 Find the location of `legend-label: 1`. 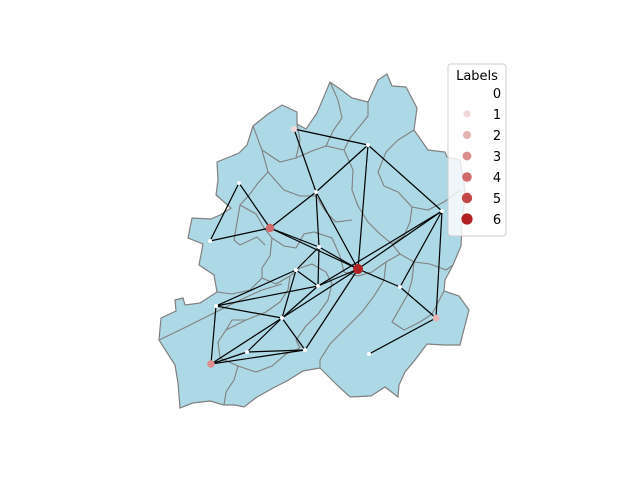

legend-label: 1 is located at coordinates (497, 115).